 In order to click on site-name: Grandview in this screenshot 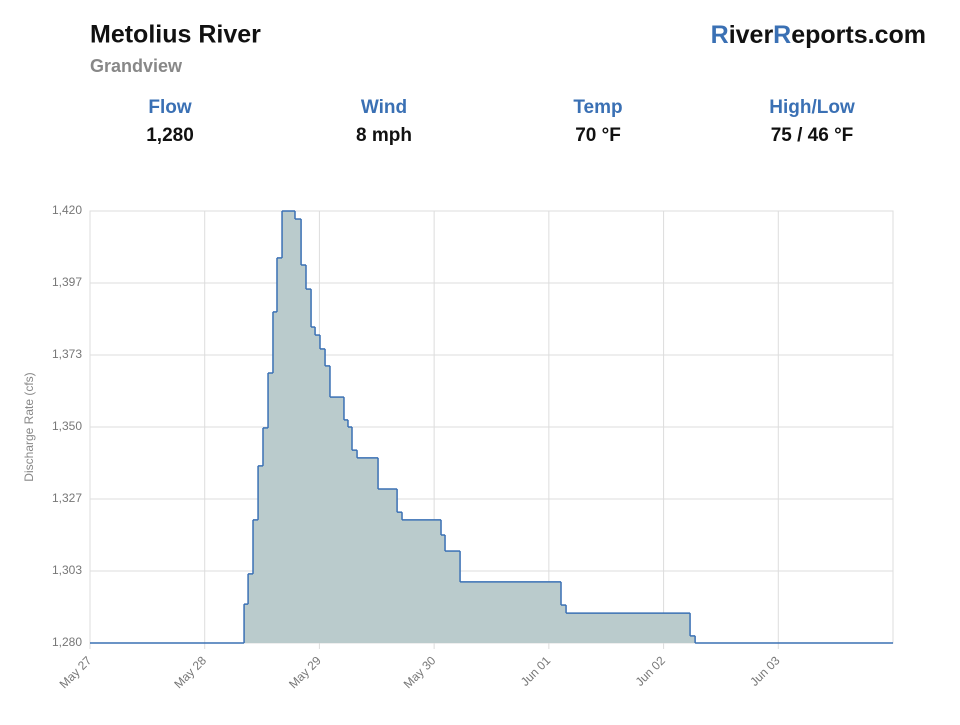, I will do `click(136, 66)`.